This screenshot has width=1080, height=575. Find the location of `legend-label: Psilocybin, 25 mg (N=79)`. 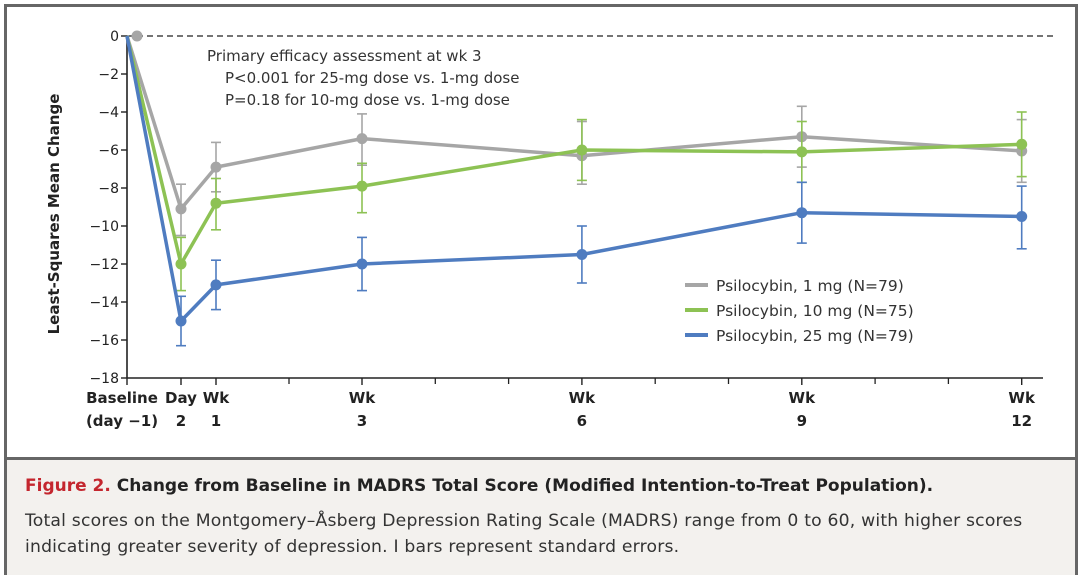

legend-label: Psilocybin, 25 mg (N=79) is located at coordinates (815, 336).